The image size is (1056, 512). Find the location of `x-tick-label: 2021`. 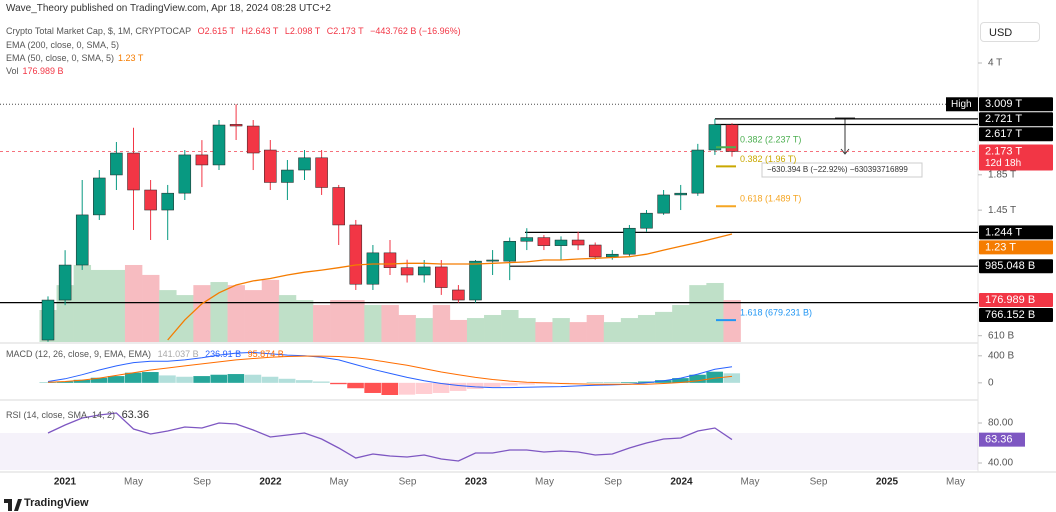

x-tick-label: 2021 is located at coordinates (65, 482).